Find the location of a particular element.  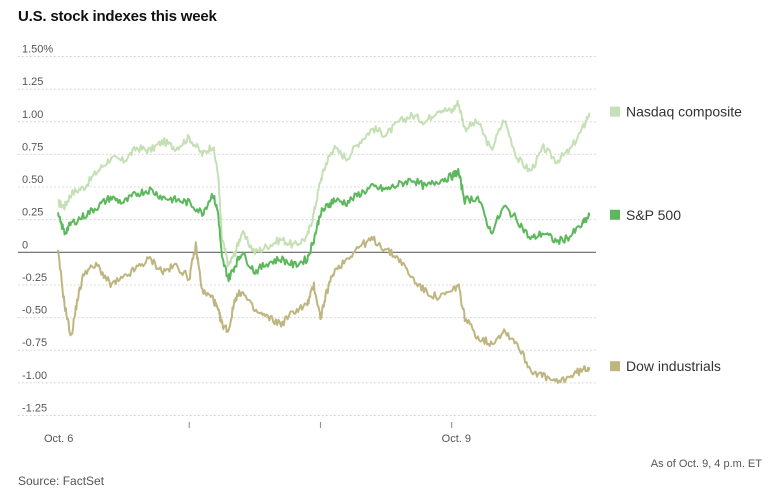

legend-item: S&P 500 is located at coordinates (645, 215).